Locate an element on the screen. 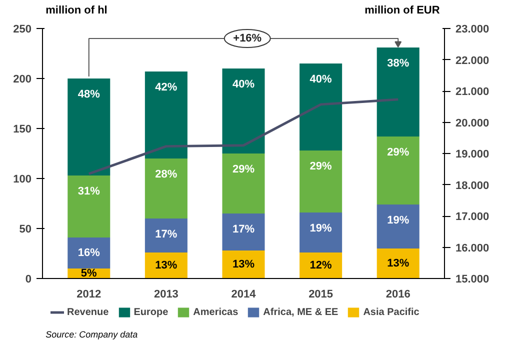 The image size is (514, 340). y2-axis-title: million of EUR is located at coordinates (402, 10).